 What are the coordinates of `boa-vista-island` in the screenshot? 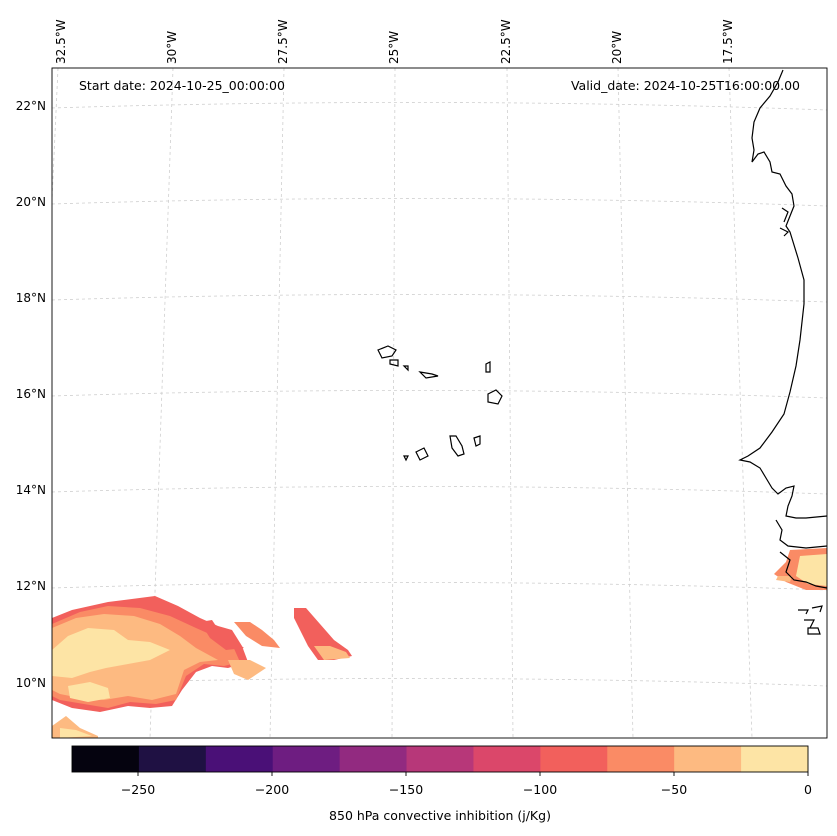 It's located at (495, 397).